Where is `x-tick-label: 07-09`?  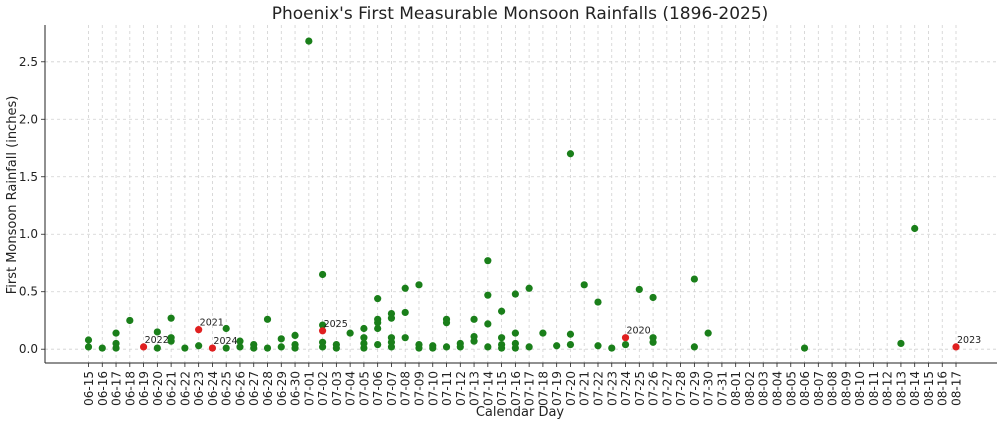 x-tick-label: 07-09 is located at coordinates (419, 388).